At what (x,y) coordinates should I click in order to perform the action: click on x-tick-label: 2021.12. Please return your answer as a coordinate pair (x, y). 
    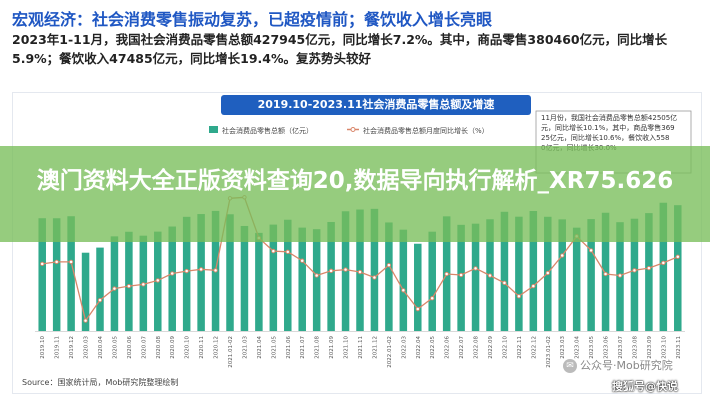
    Looking at the image, I should click on (375, 347).